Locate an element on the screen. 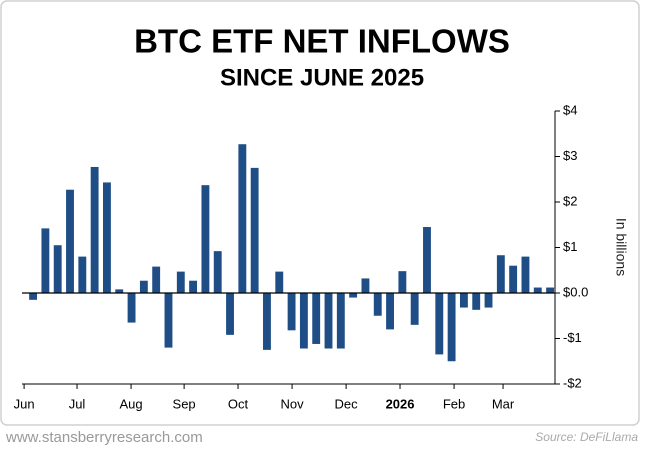 This screenshot has width=647, height=457. chart-subtitle: SINCE JUNE 2025 is located at coordinates (322, 77).